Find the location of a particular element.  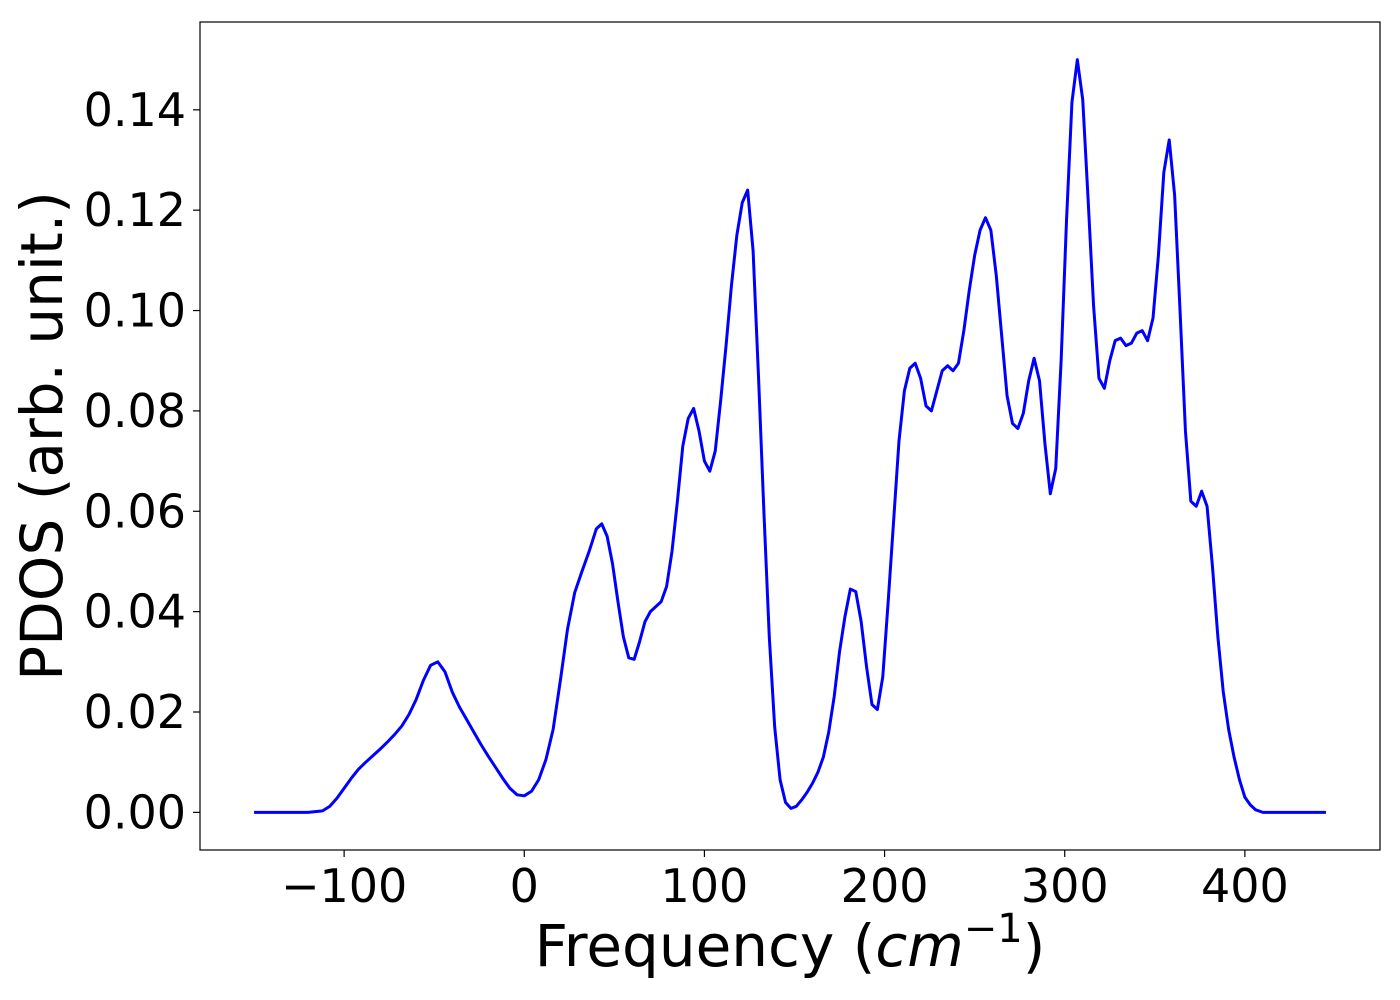

x-axis-title-suffix: ) is located at coordinates (1034, 946).